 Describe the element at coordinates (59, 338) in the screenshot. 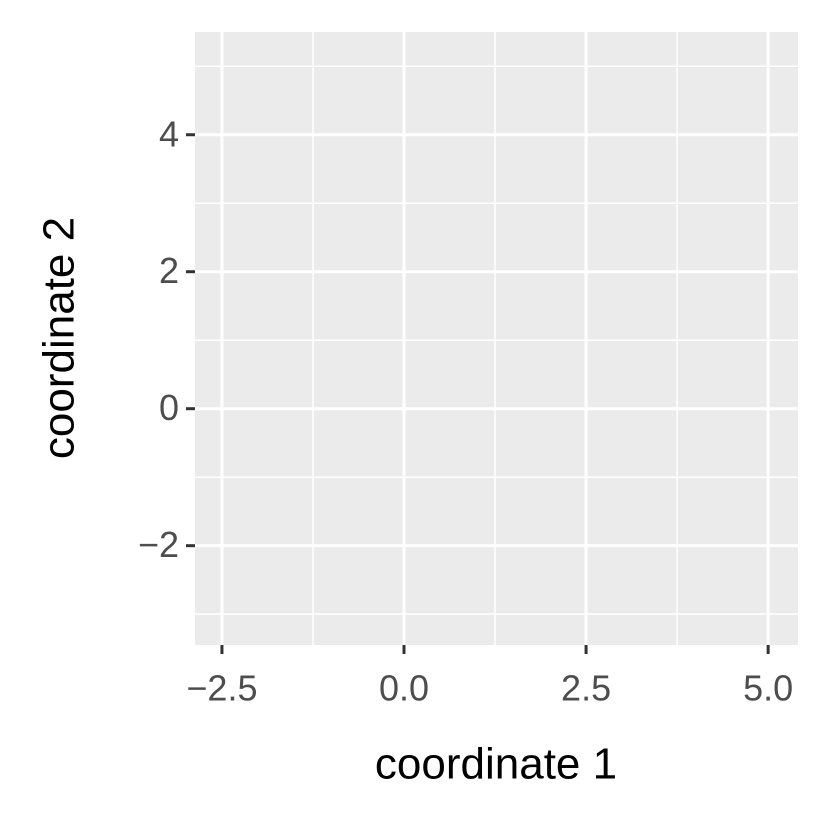

I see `y-axis-title: coordinate 2` at that location.